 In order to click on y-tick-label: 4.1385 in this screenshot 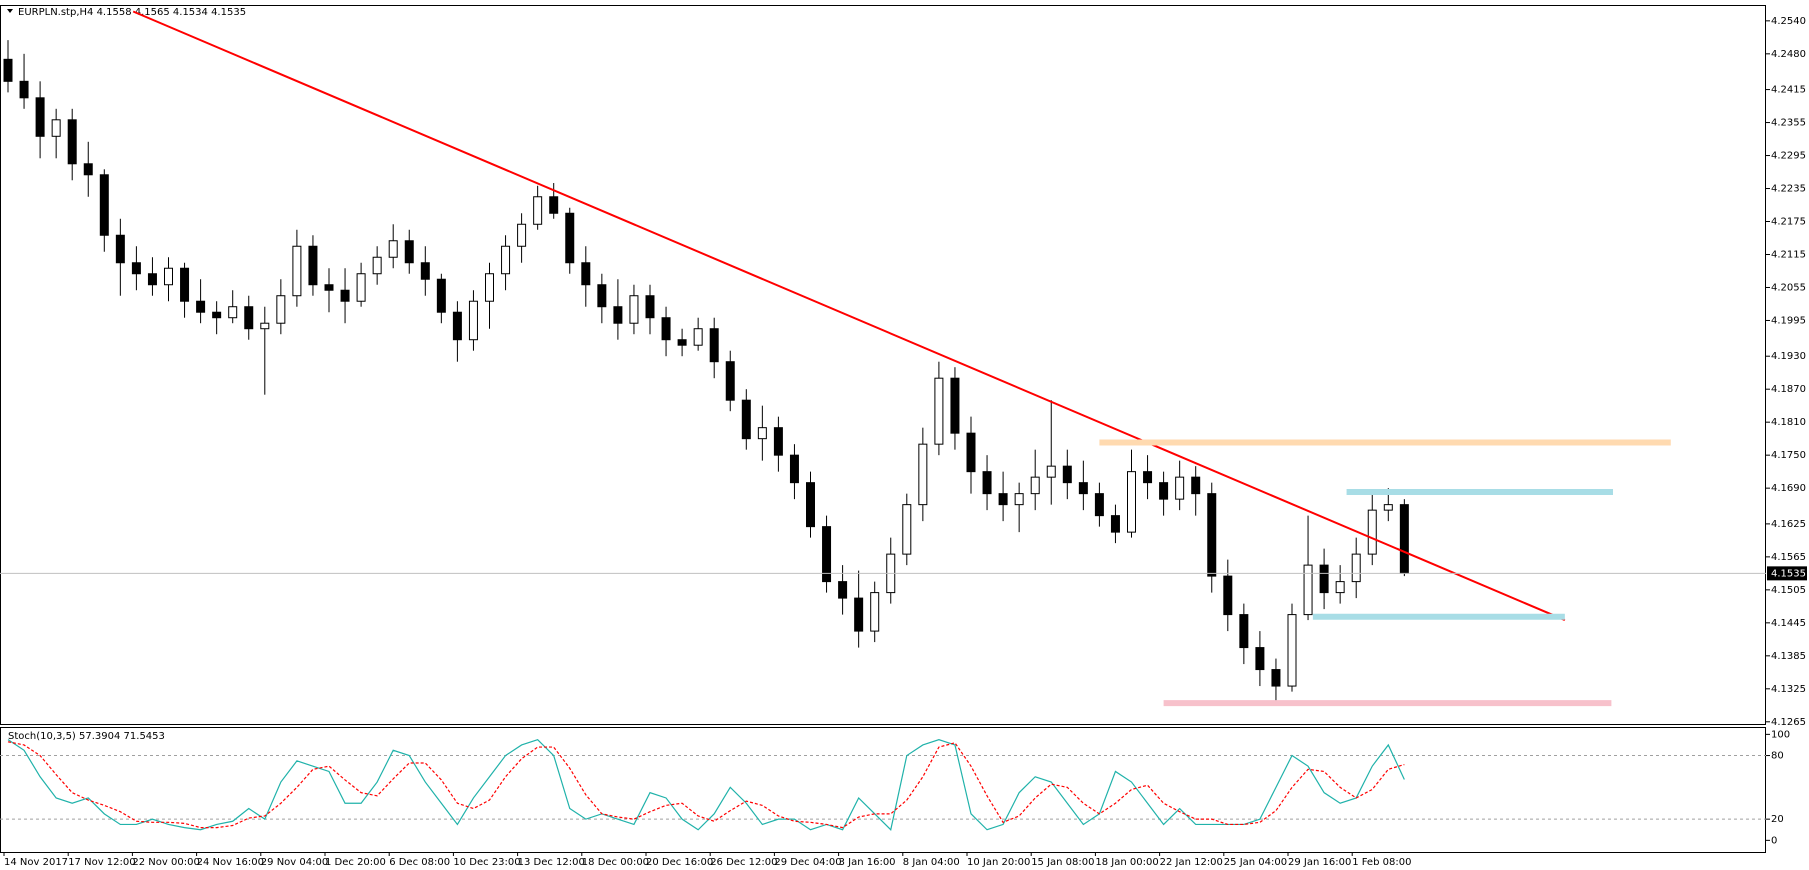, I will do `click(1788, 656)`.